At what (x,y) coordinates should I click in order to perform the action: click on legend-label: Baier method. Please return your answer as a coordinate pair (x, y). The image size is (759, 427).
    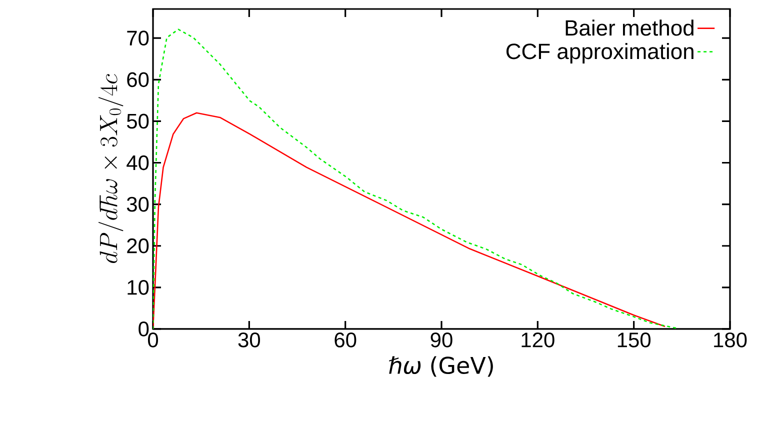
    Looking at the image, I should click on (630, 28).